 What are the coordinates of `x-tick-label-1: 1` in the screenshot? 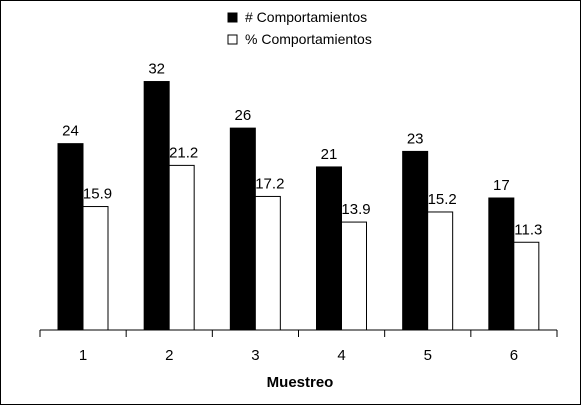 It's located at (83, 355).